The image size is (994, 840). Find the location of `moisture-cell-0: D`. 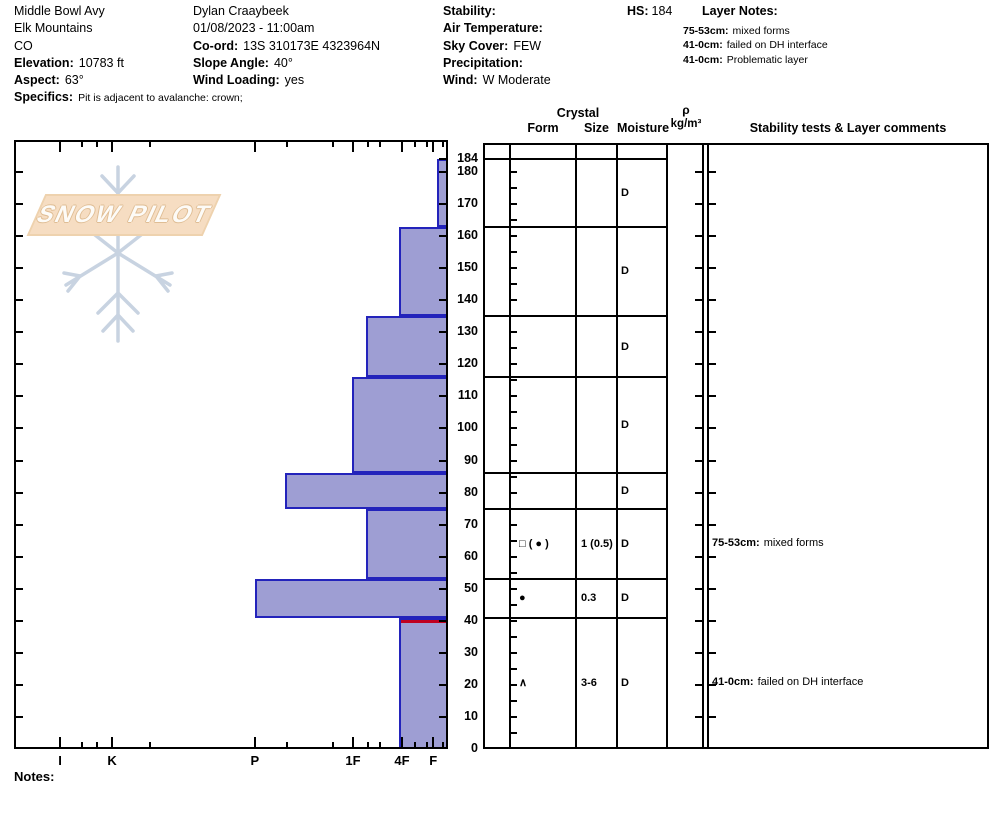

moisture-cell-0: D is located at coordinates (625, 192).